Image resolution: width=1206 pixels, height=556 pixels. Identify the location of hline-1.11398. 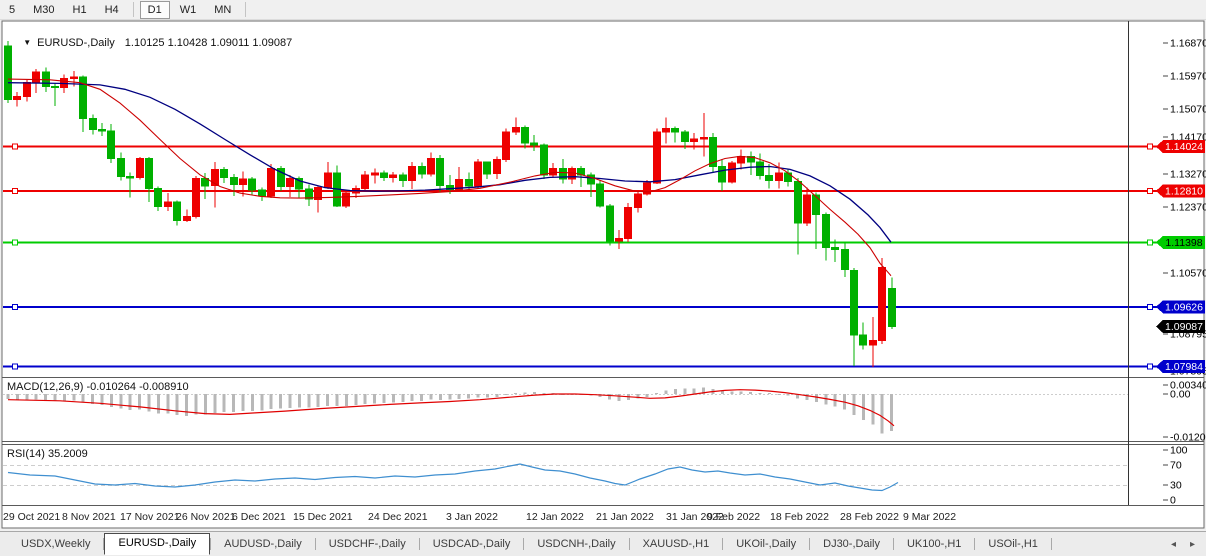
(582, 242).